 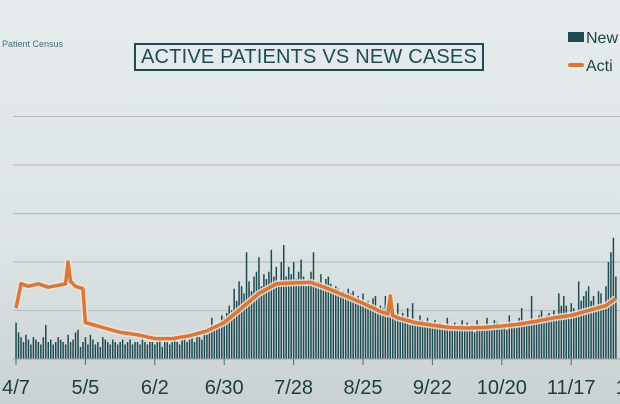 What do you see at coordinates (432, 388) in the screenshot?
I see `x-tick-label: 9/22` at bounding box center [432, 388].